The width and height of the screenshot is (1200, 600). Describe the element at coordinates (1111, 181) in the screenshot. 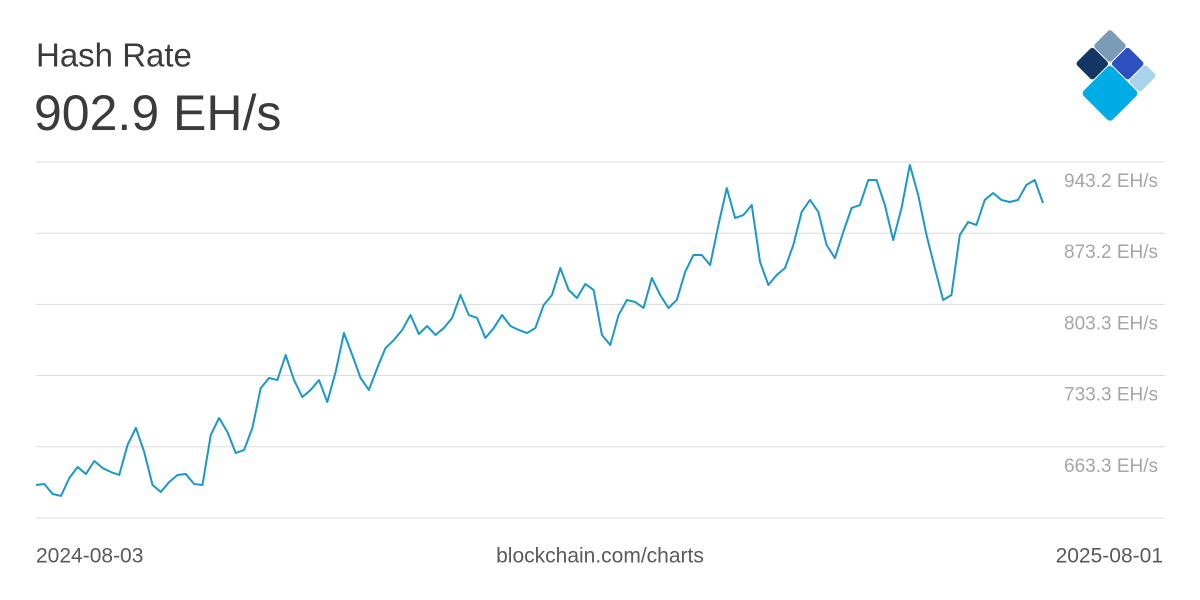

I see `y-tick-label: 943.2 EH/s` at that location.